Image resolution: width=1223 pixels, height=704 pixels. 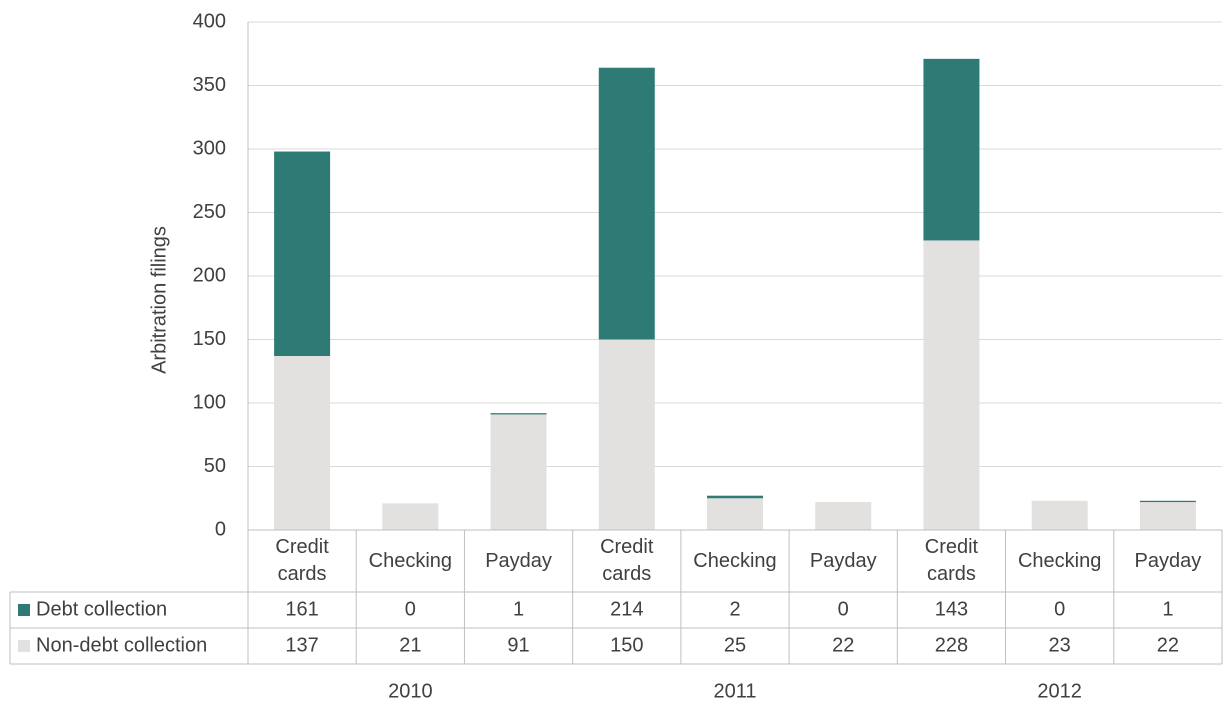 What do you see at coordinates (951, 645) in the screenshot?
I see `table-value: 228` at bounding box center [951, 645].